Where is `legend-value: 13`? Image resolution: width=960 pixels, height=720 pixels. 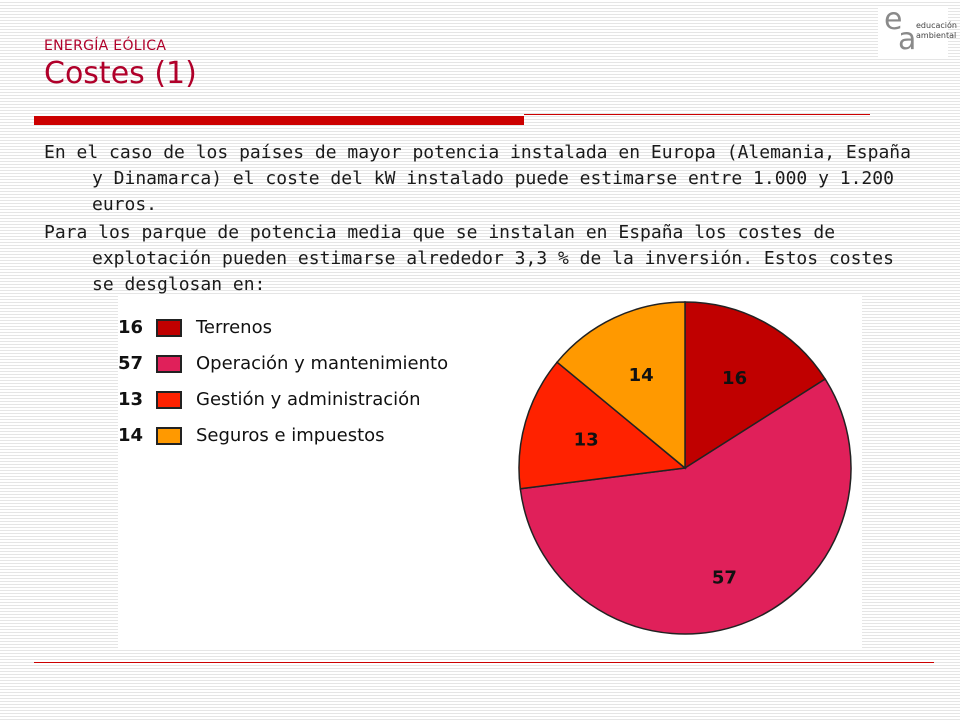 legend-value: 13 is located at coordinates (131, 399).